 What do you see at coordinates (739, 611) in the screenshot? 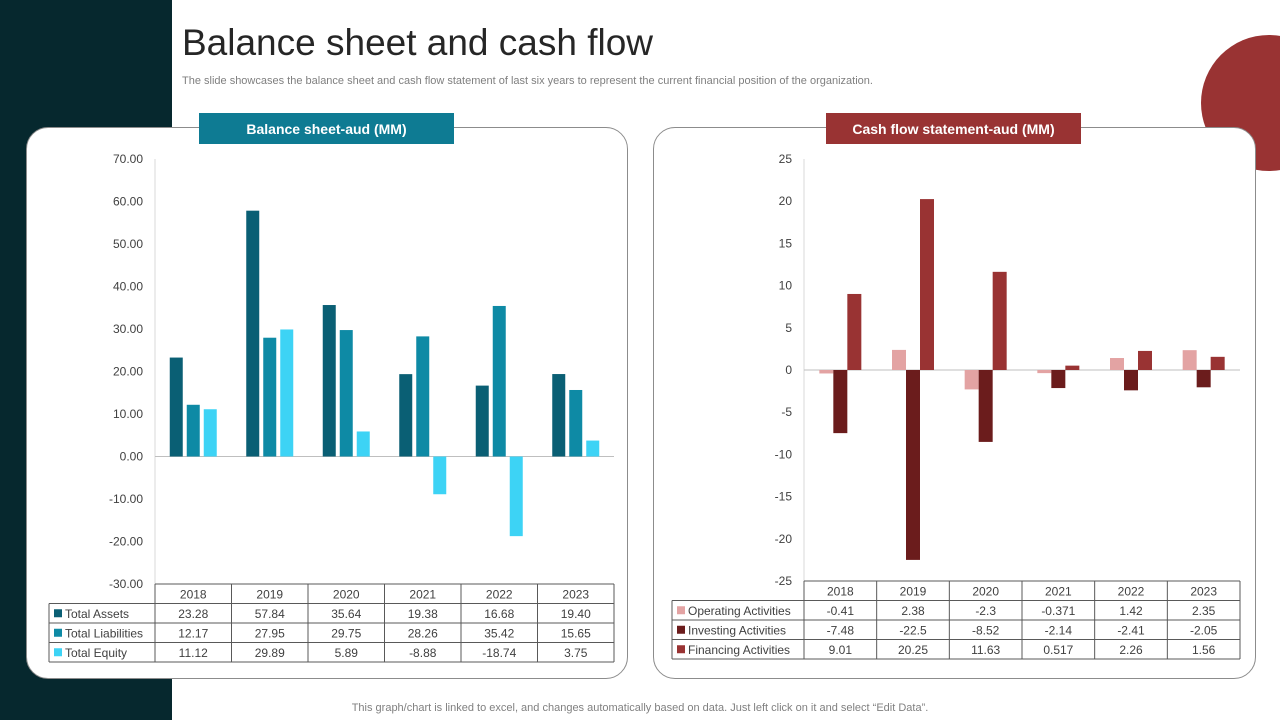
I see `legend-label: Operating Activities` at bounding box center [739, 611].